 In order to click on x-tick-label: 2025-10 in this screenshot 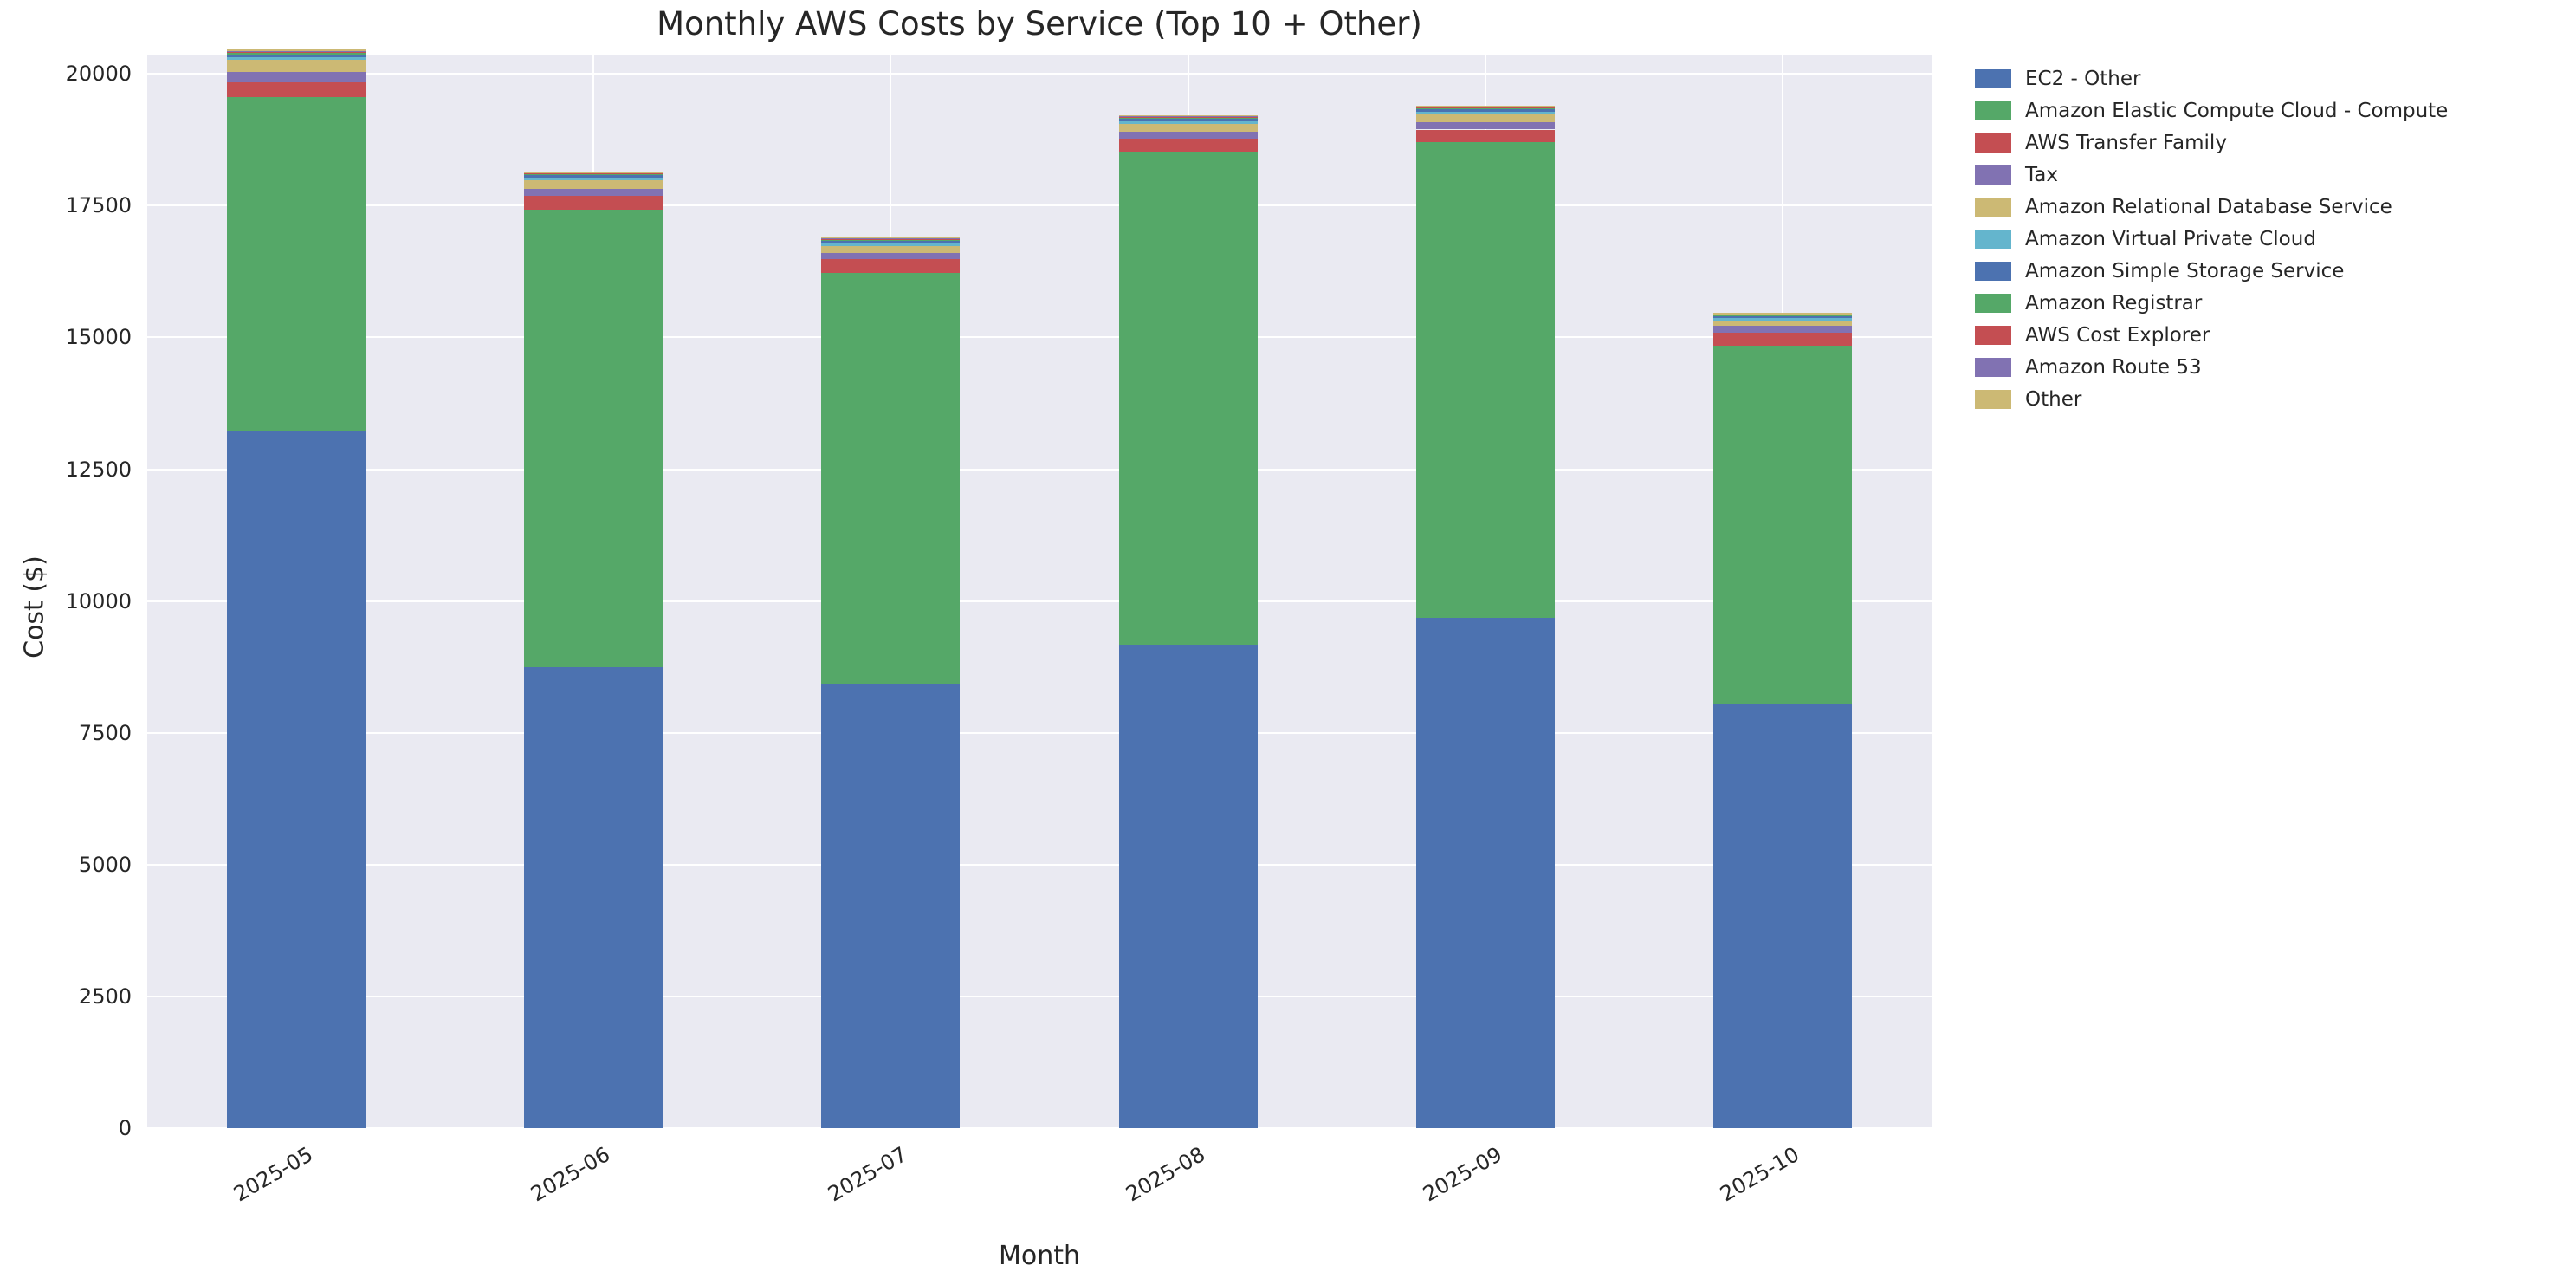, I will do `click(1760, 1174)`.